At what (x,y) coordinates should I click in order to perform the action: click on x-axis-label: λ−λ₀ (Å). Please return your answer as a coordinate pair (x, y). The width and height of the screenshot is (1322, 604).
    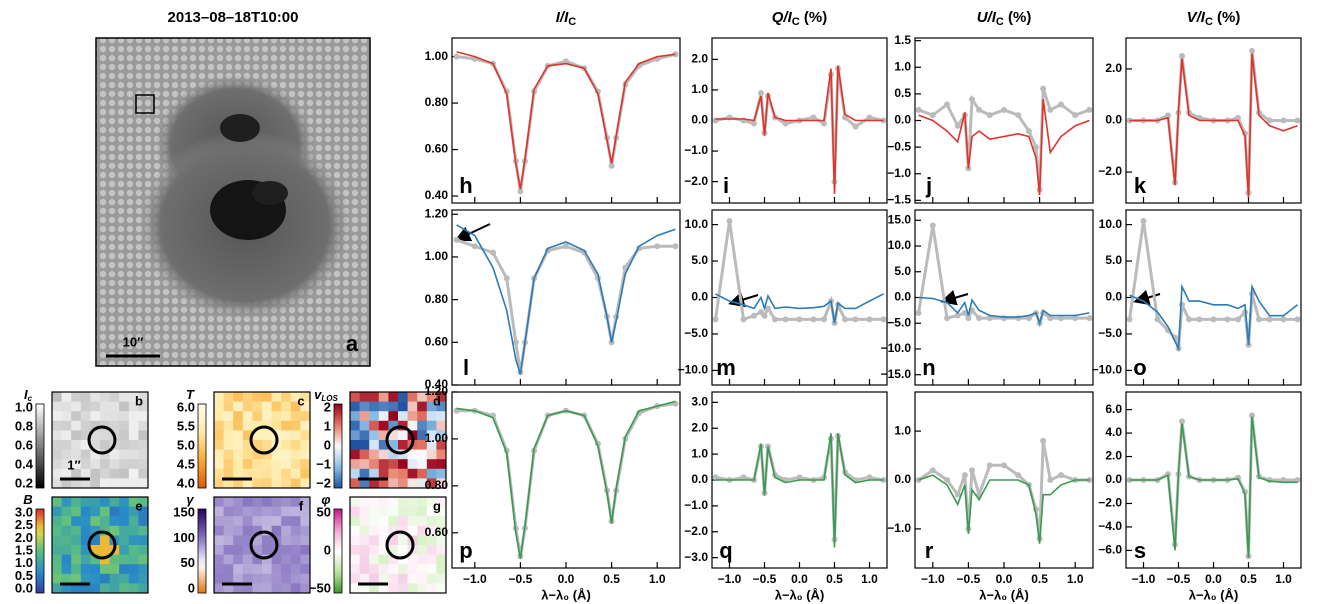
    Looking at the image, I should click on (1214, 594).